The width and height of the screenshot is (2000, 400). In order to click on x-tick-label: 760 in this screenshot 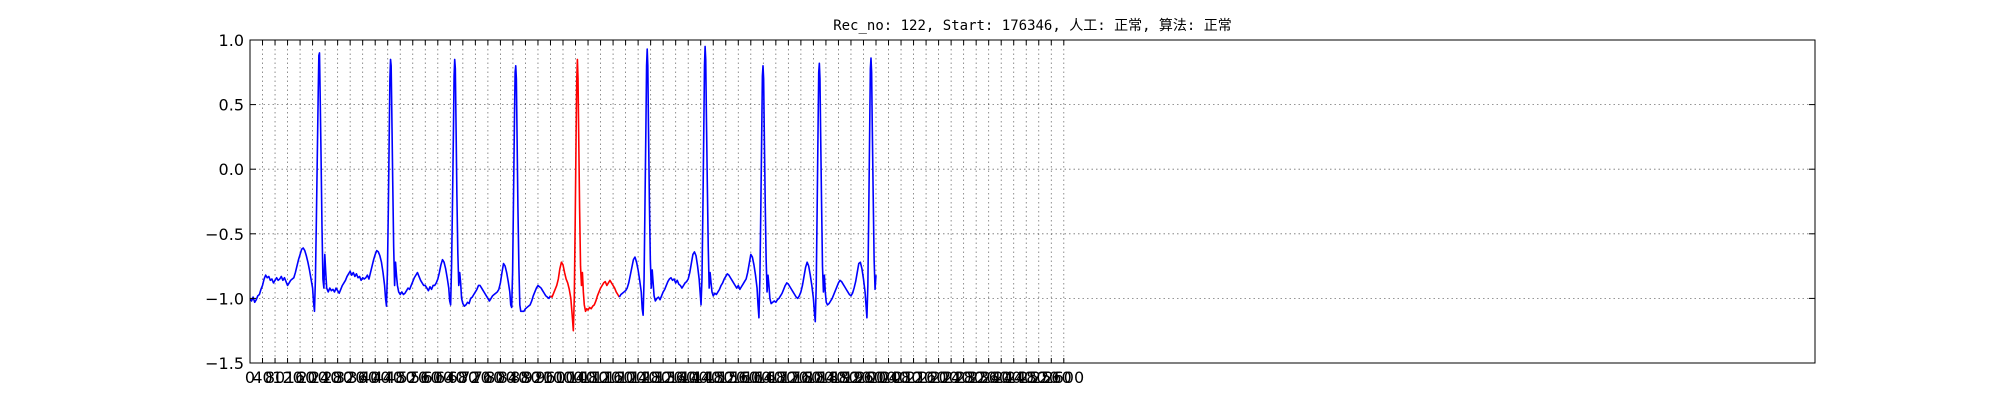, I will do `click(488, 377)`.